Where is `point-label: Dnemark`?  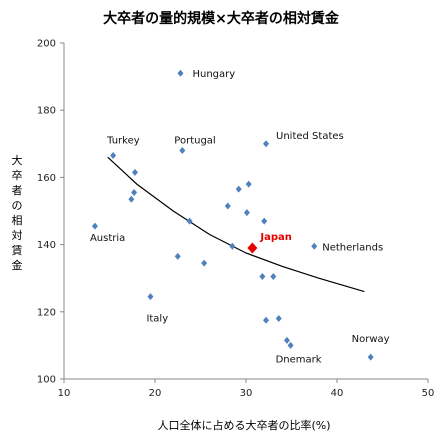 point-label: Dnemark is located at coordinates (299, 359).